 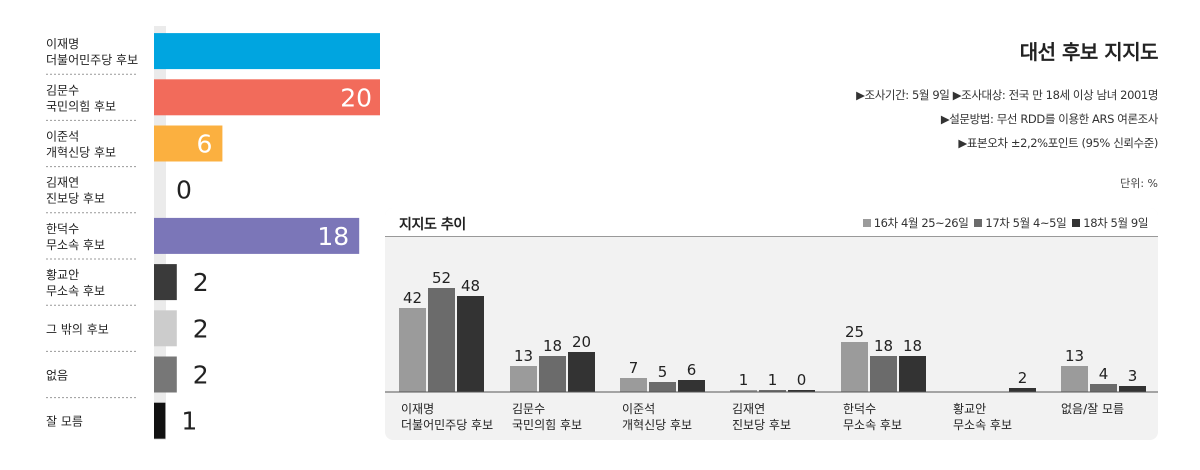 I want to click on trend-category-line: 김문수, so click(x=528, y=409).